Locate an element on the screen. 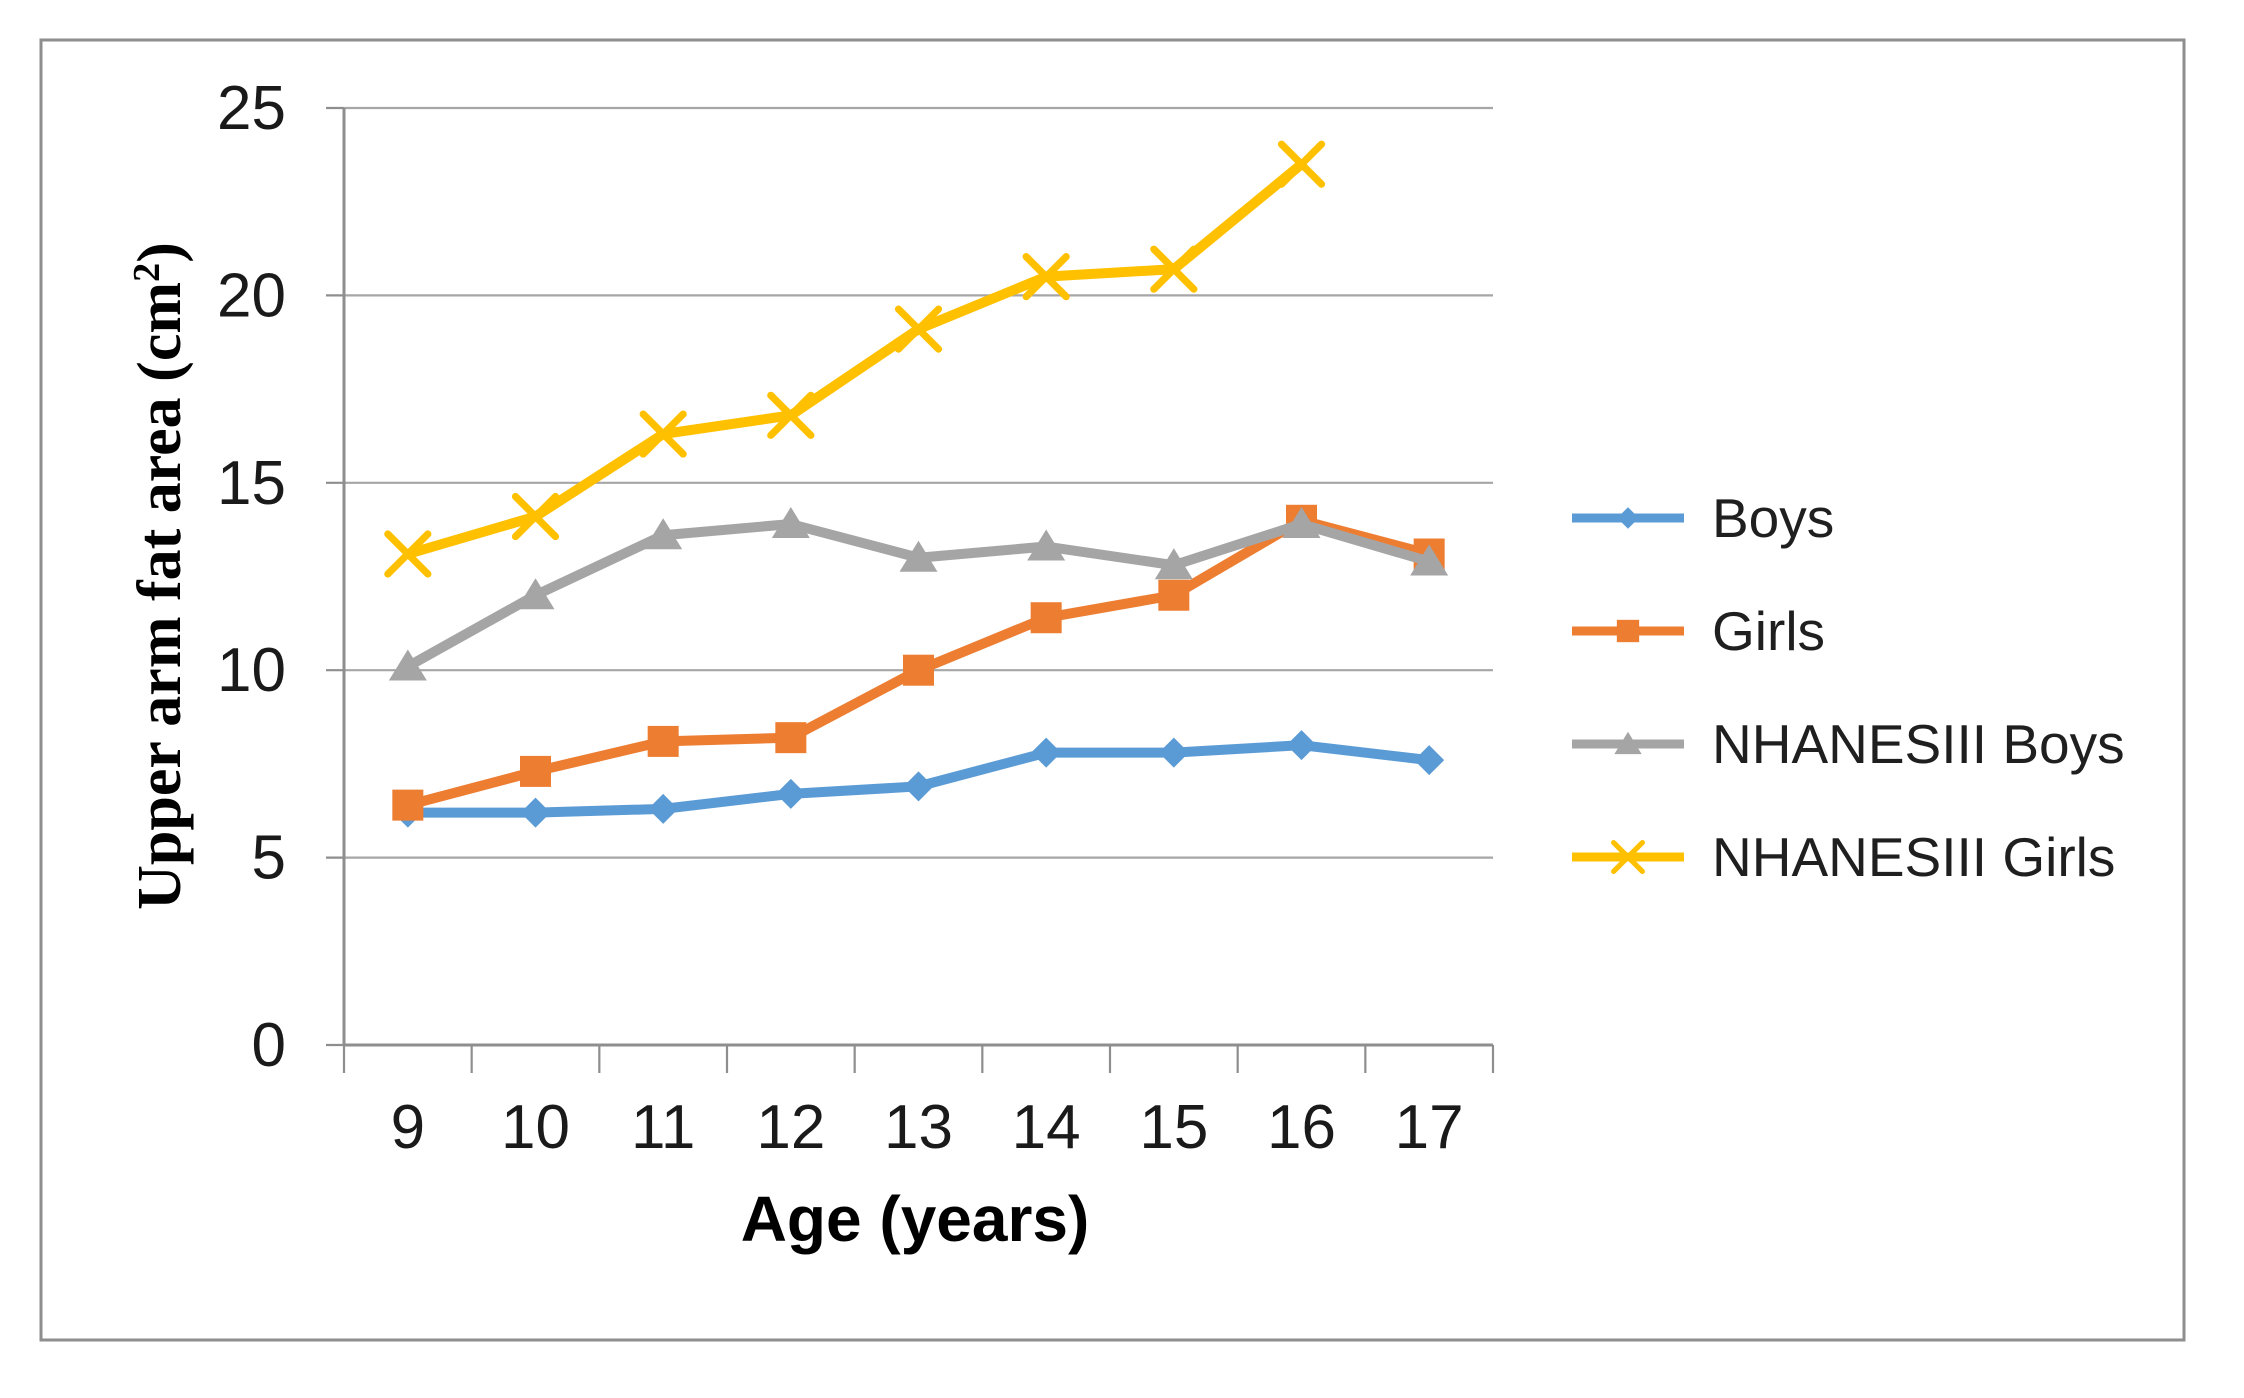 The width and height of the screenshot is (2244, 1398). y-axis-title: Upper arm fat area (cm2) is located at coordinates (160, 576).